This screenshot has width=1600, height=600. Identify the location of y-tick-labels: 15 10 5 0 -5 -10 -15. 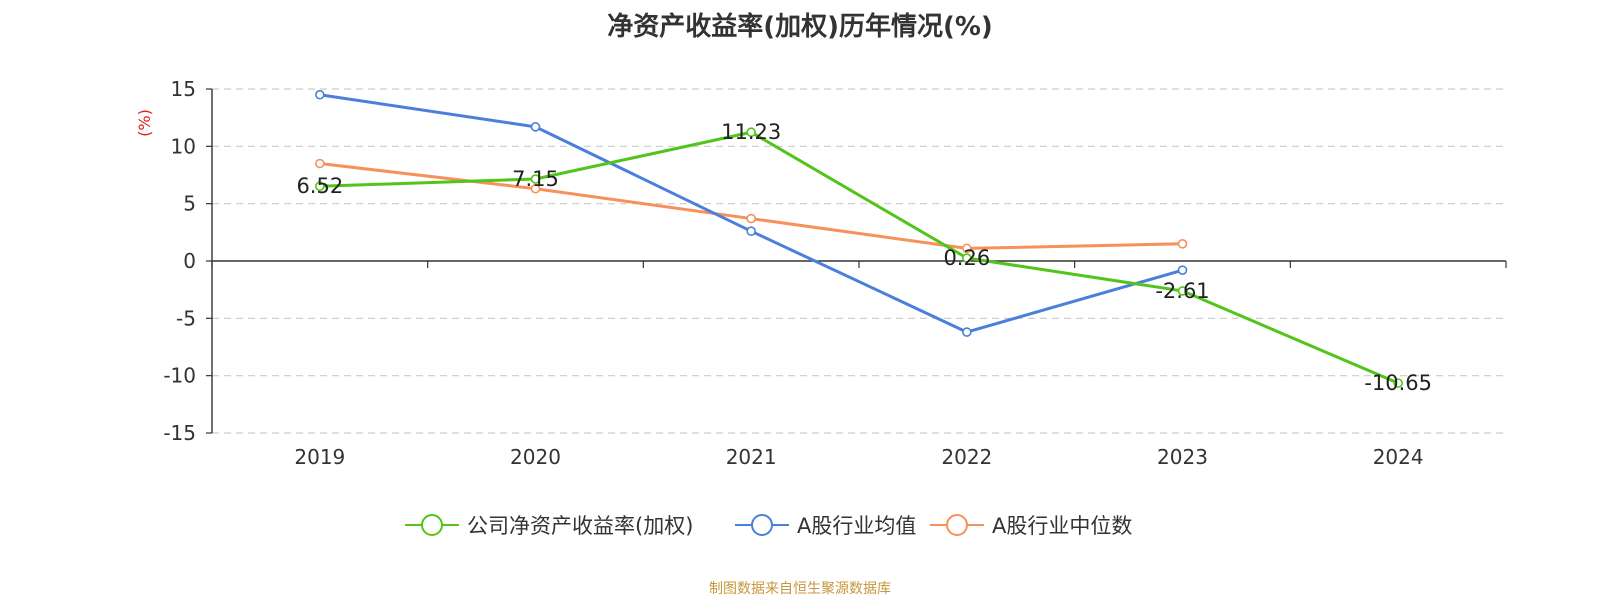
(179, 261).